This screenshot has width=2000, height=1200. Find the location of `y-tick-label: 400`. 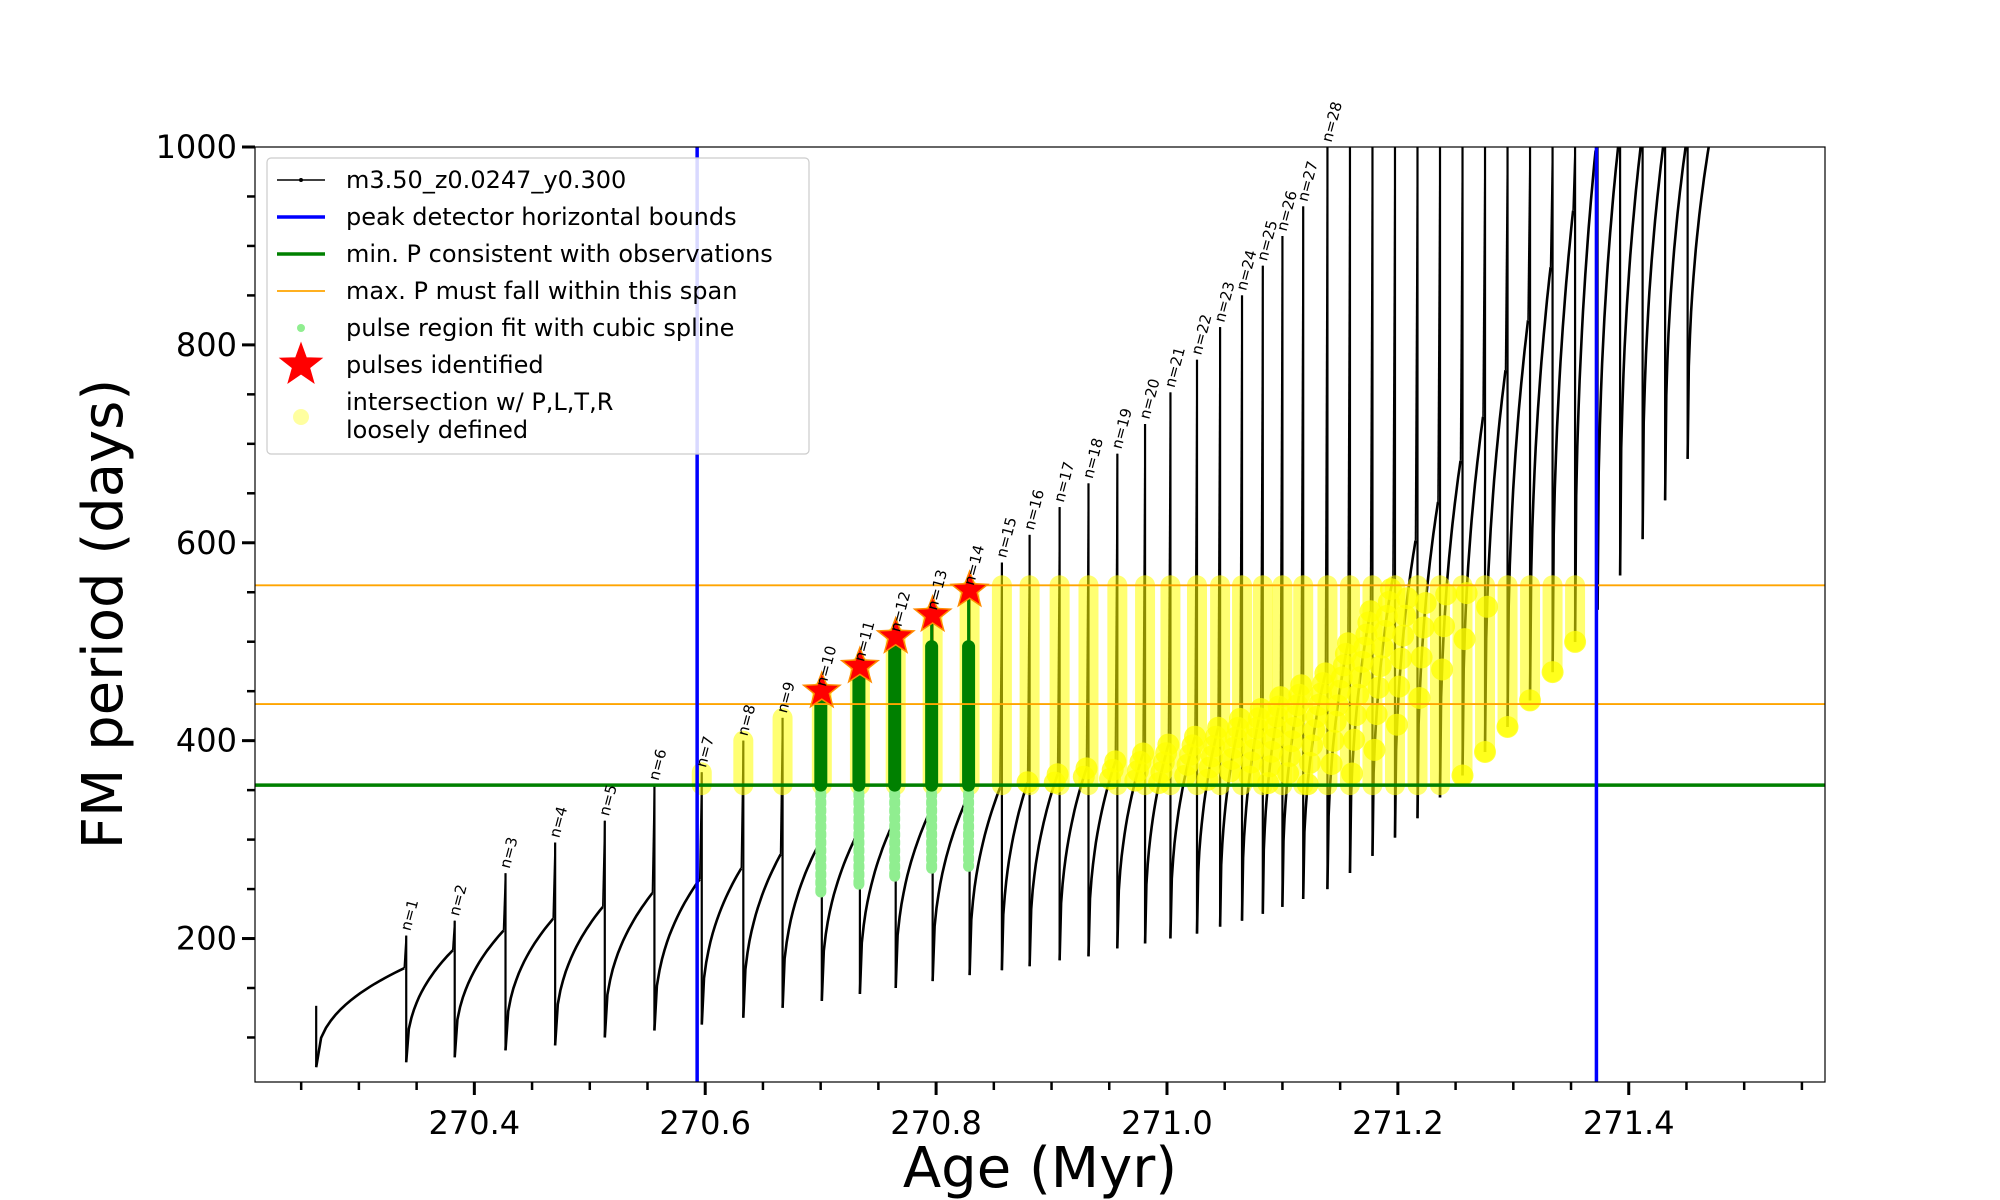

y-tick-label: 400 is located at coordinates (206, 741).